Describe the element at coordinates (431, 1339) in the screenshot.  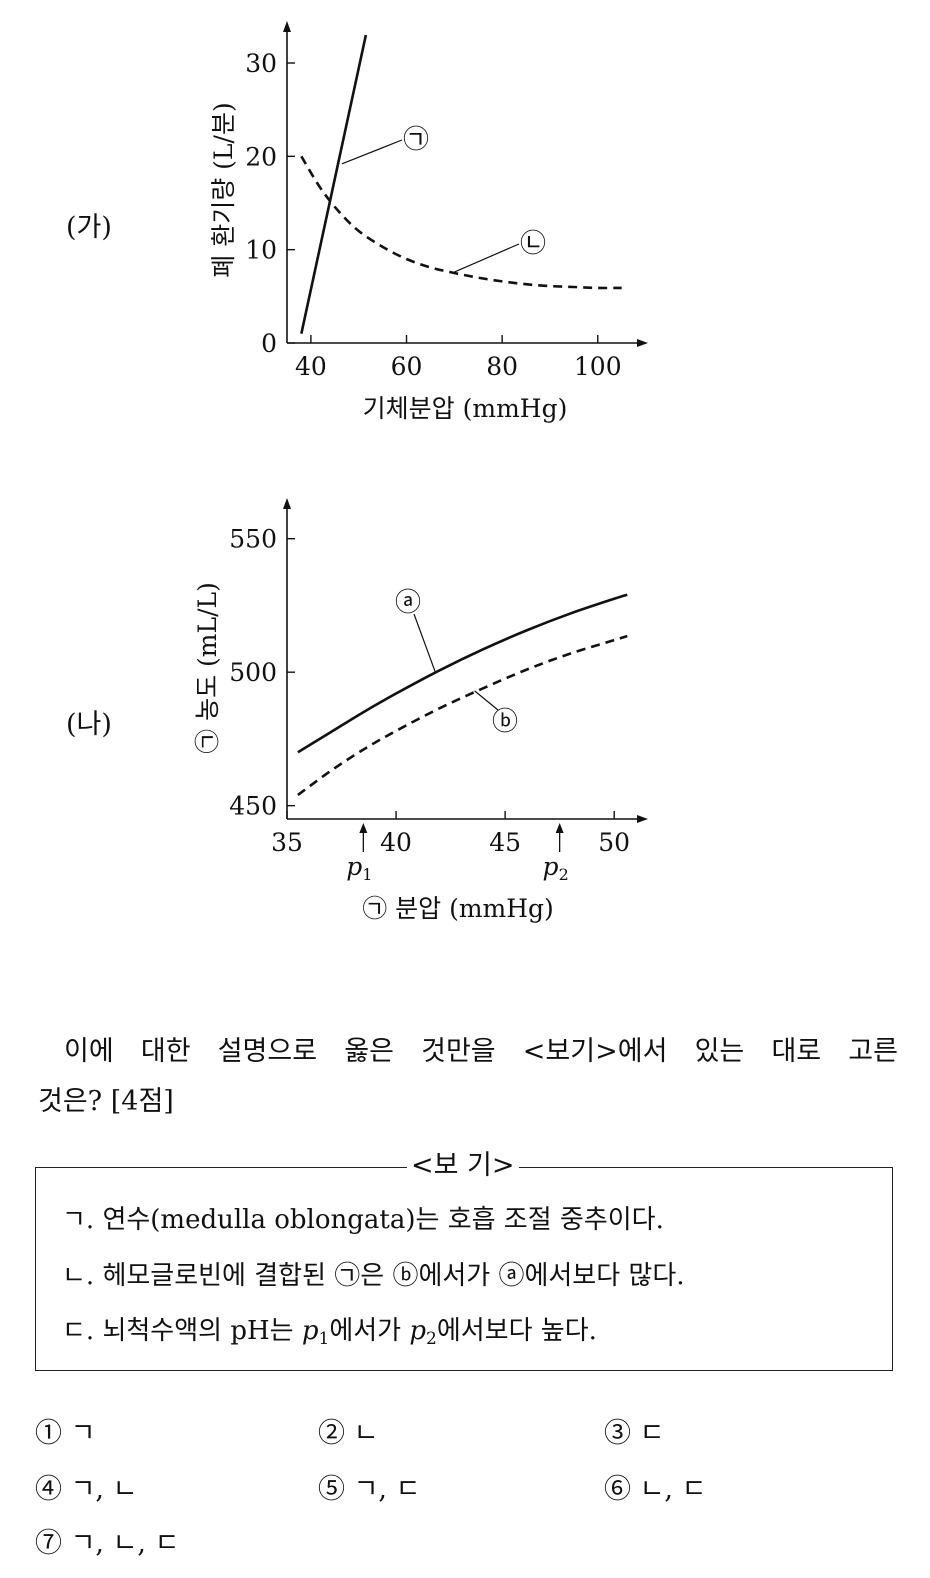
I see `bogi-item-c-p2-sub: 2` at that location.